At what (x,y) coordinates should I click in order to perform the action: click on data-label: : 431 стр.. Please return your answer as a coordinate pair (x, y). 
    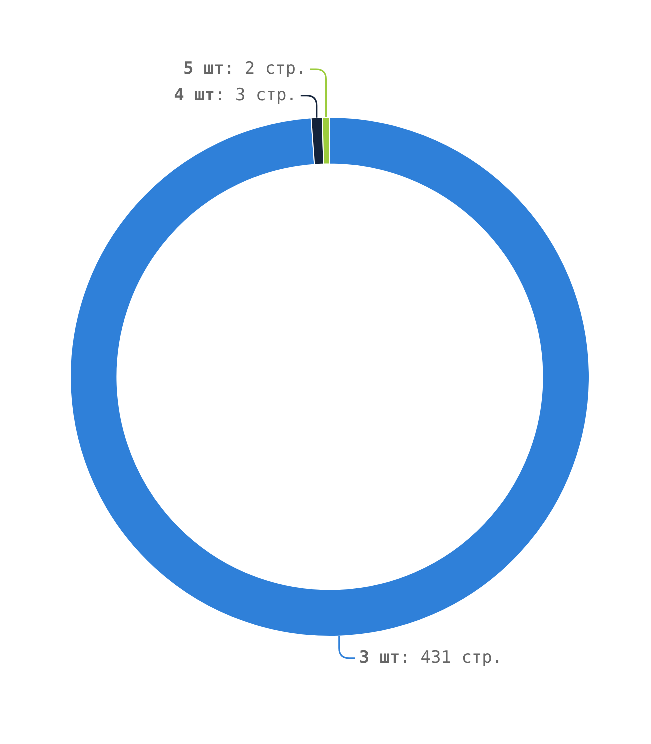
    Looking at the image, I should click on (451, 658).